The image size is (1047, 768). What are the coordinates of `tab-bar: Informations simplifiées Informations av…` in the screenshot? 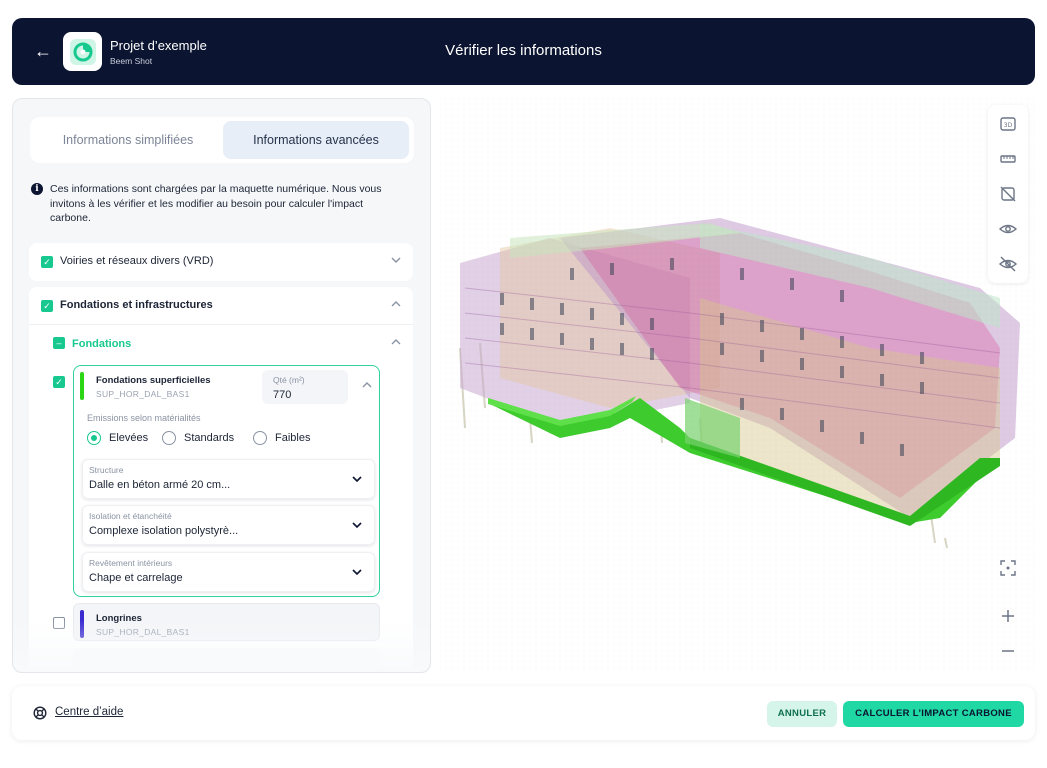 It's located at (222, 140).